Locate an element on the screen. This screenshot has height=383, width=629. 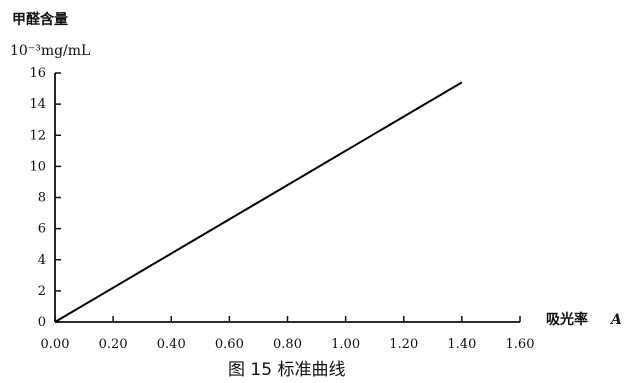
x-tick-label: 0.80 is located at coordinates (287, 344).